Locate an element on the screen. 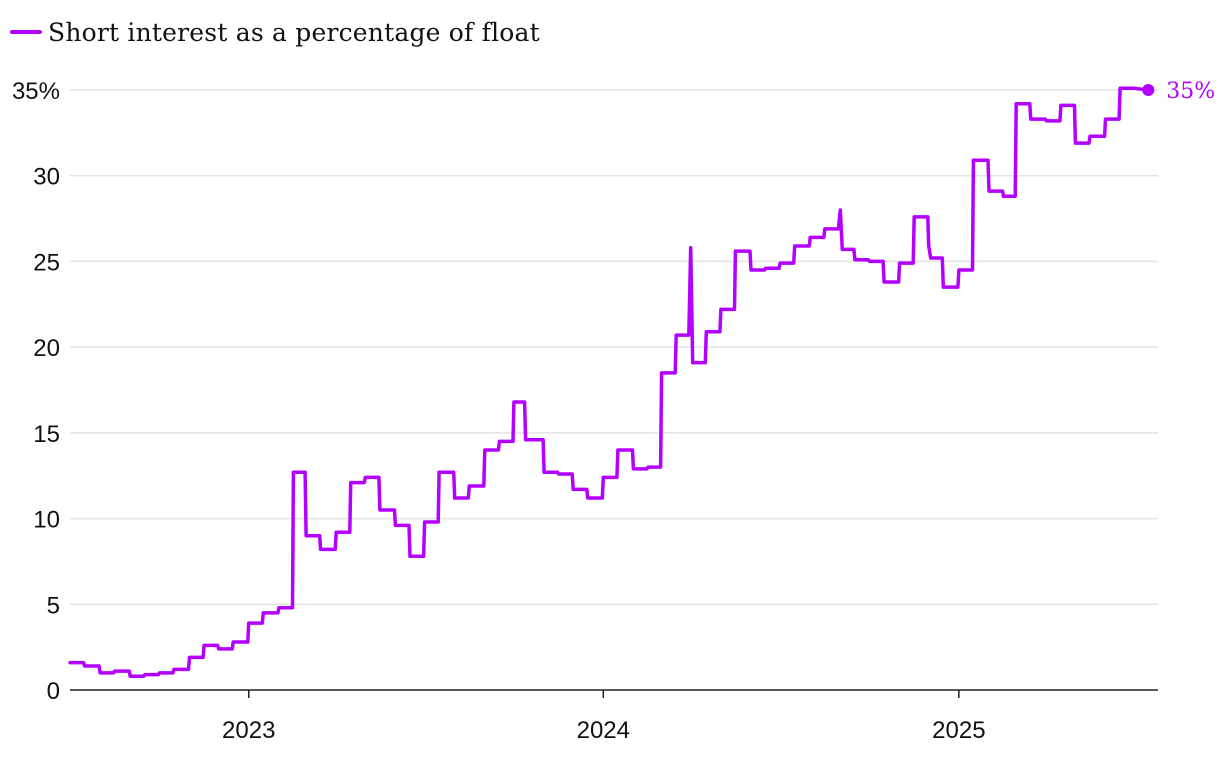 Image resolution: width=1220 pixels, height=760 pixels. series-end-label-0: 35% is located at coordinates (1190, 91).